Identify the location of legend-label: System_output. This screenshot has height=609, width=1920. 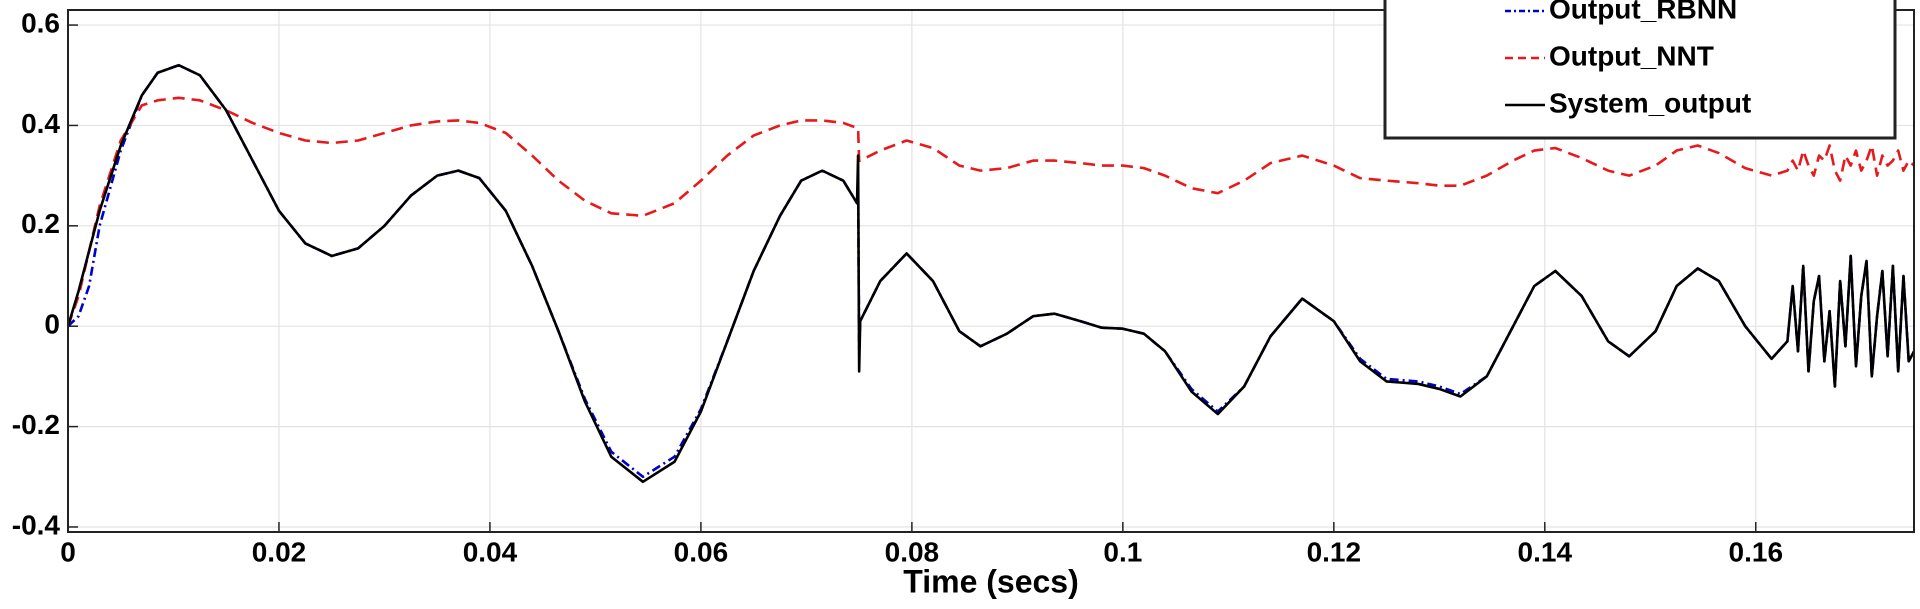
(1650, 102).